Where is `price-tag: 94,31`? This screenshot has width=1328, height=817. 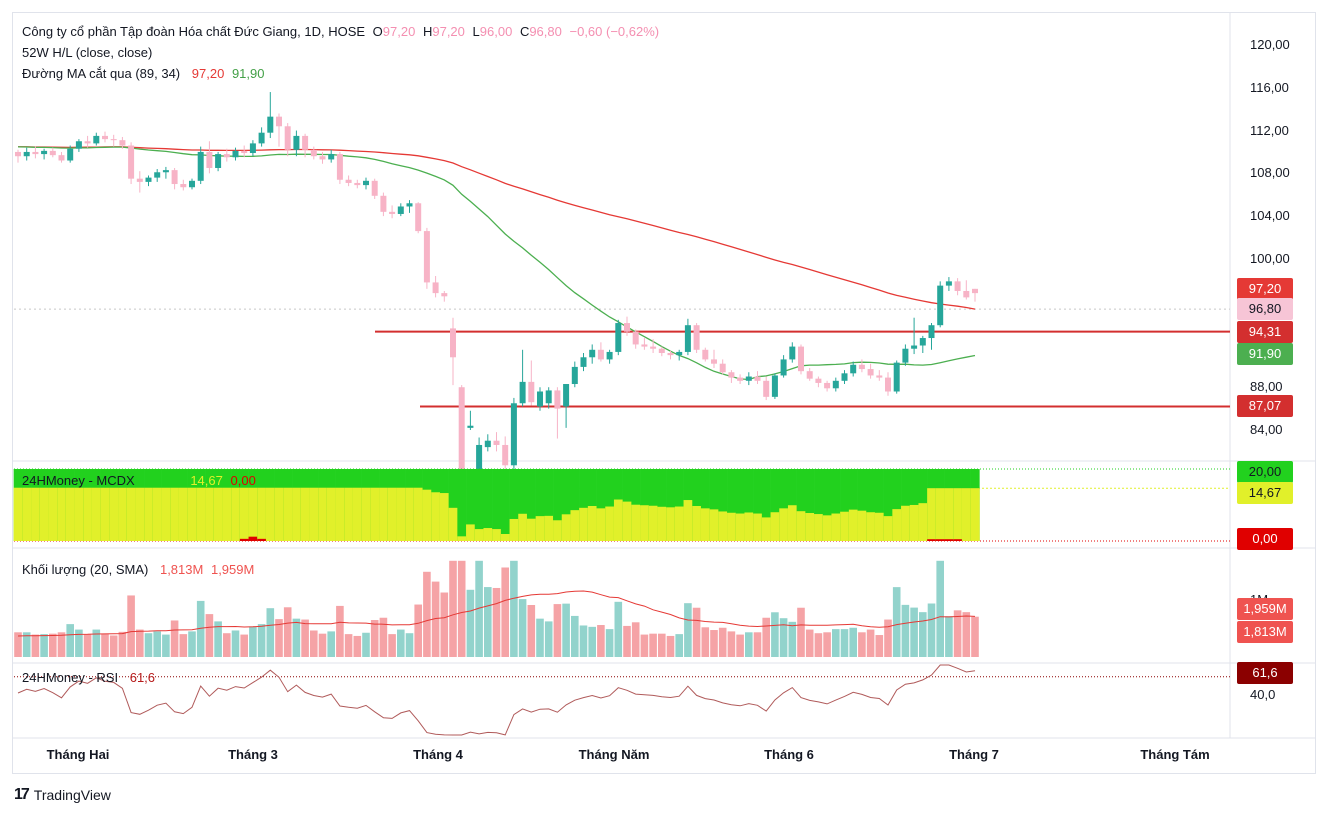 price-tag: 94,31 is located at coordinates (1265, 331).